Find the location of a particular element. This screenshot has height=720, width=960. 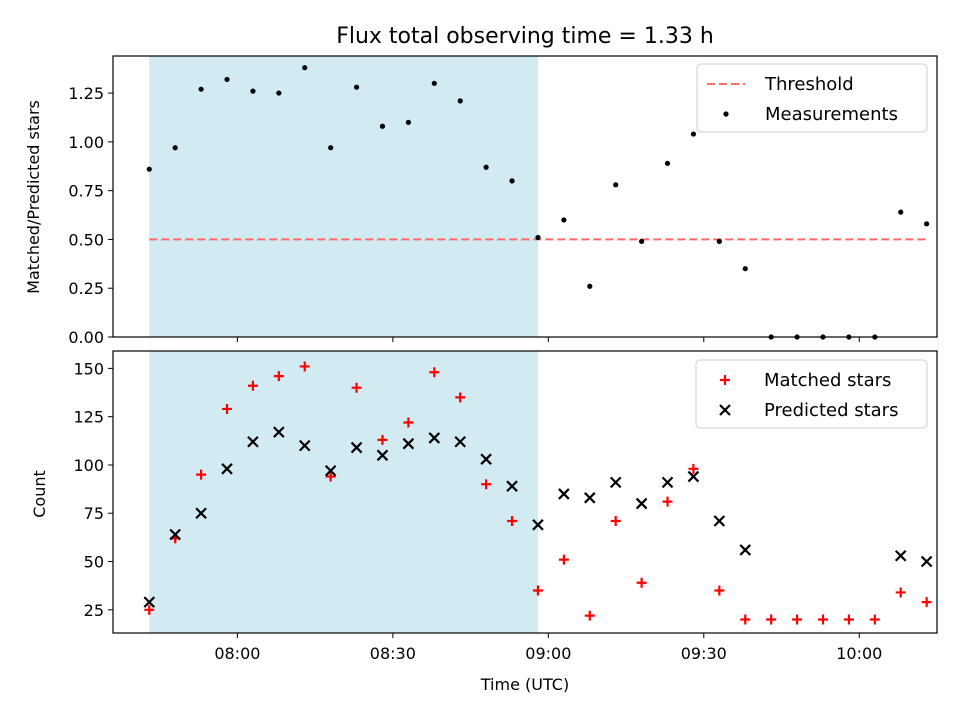

top-ytick-label-5: 1.25 is located at coordinates (86, 93).